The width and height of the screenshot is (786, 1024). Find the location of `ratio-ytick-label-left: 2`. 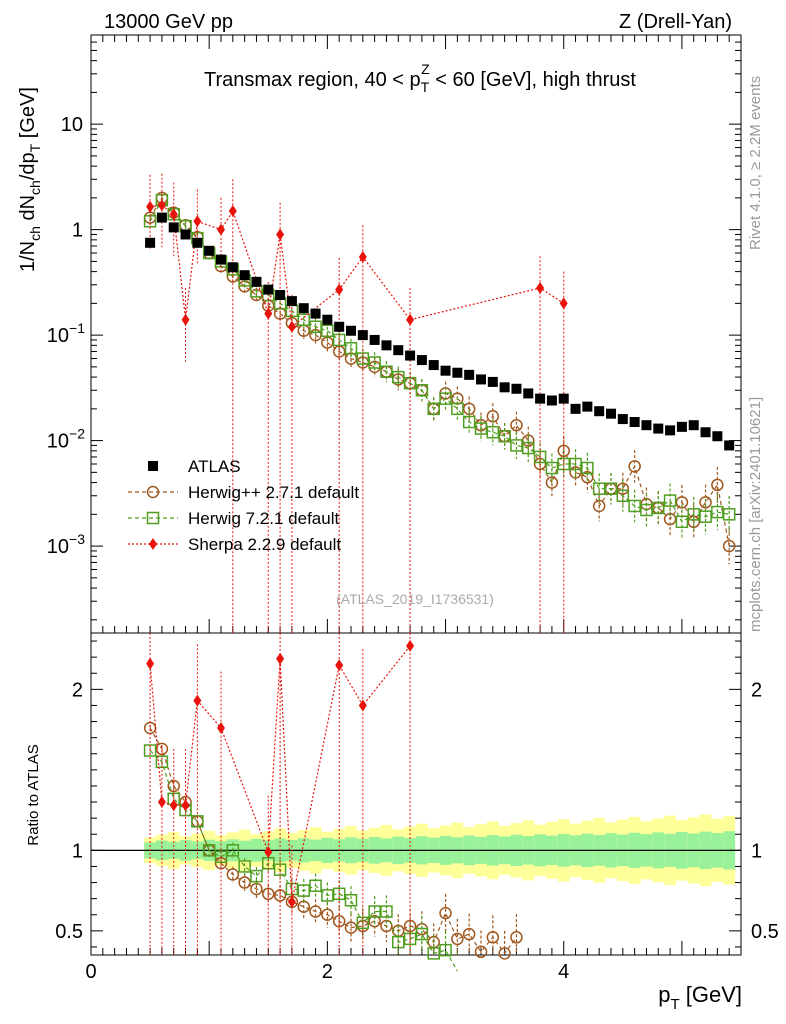

ratio-ytick-label-left: 2 is located at coordinates (77, 690).